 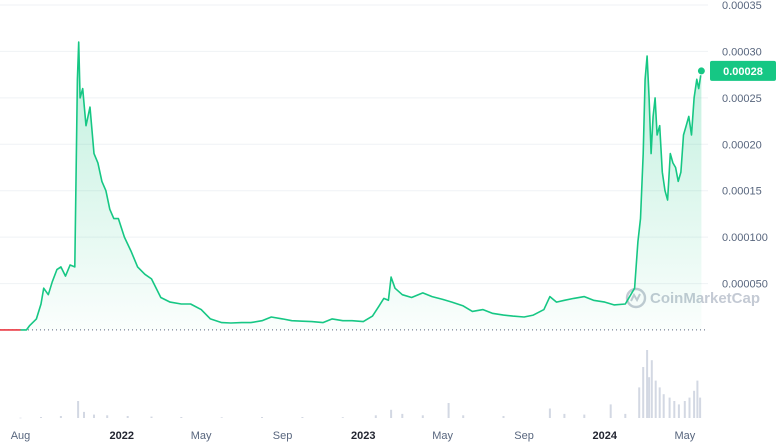 What do you see at coordinates (742, 192) in the screenshot?
I see `y-tick-label: 0.00015` at bounding box center [742, 192].